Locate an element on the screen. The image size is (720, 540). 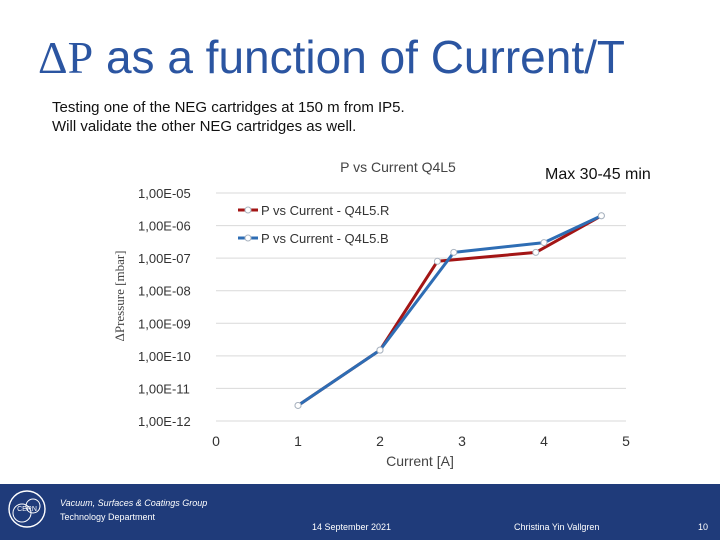
y-tick-label: 1,00E-11 is located at coordinates (164, 388).